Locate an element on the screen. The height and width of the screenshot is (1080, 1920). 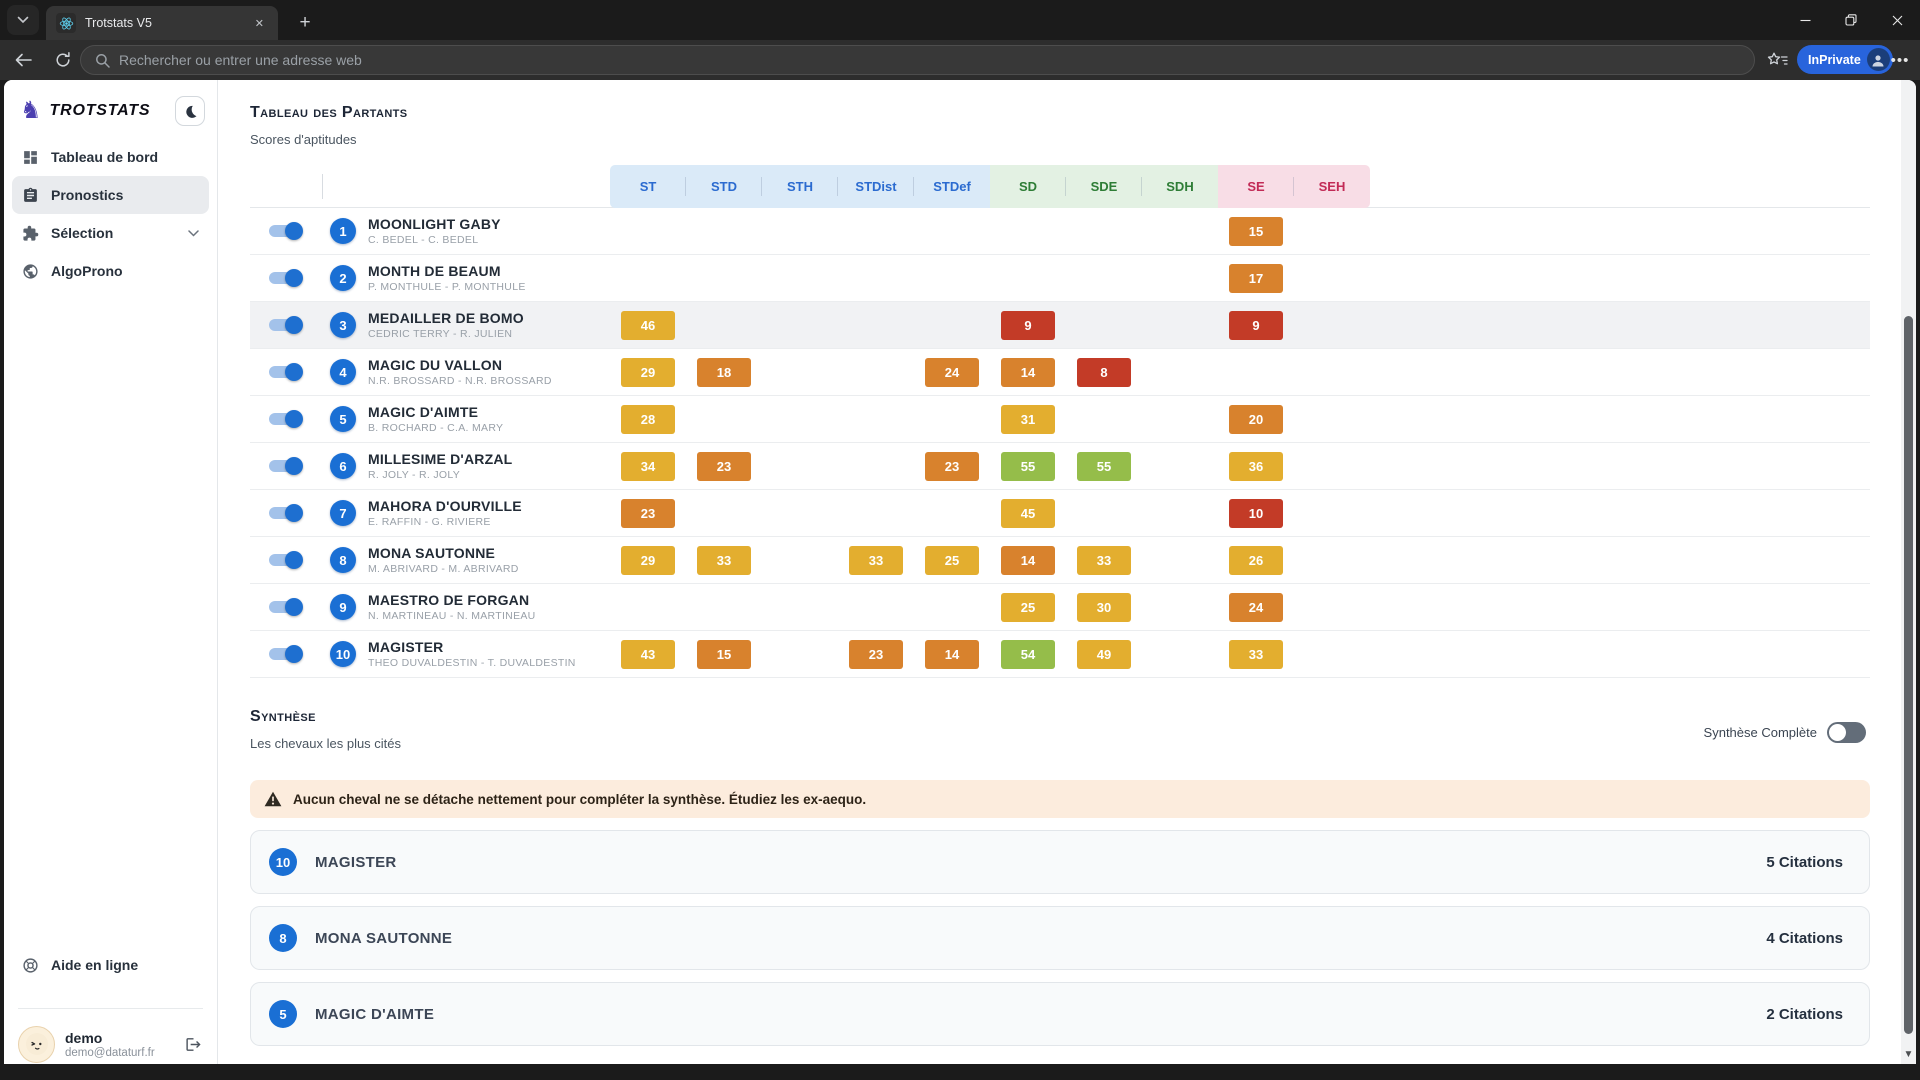
user-email: demo@dataturf.fr is located at coordinates (110, 1052).